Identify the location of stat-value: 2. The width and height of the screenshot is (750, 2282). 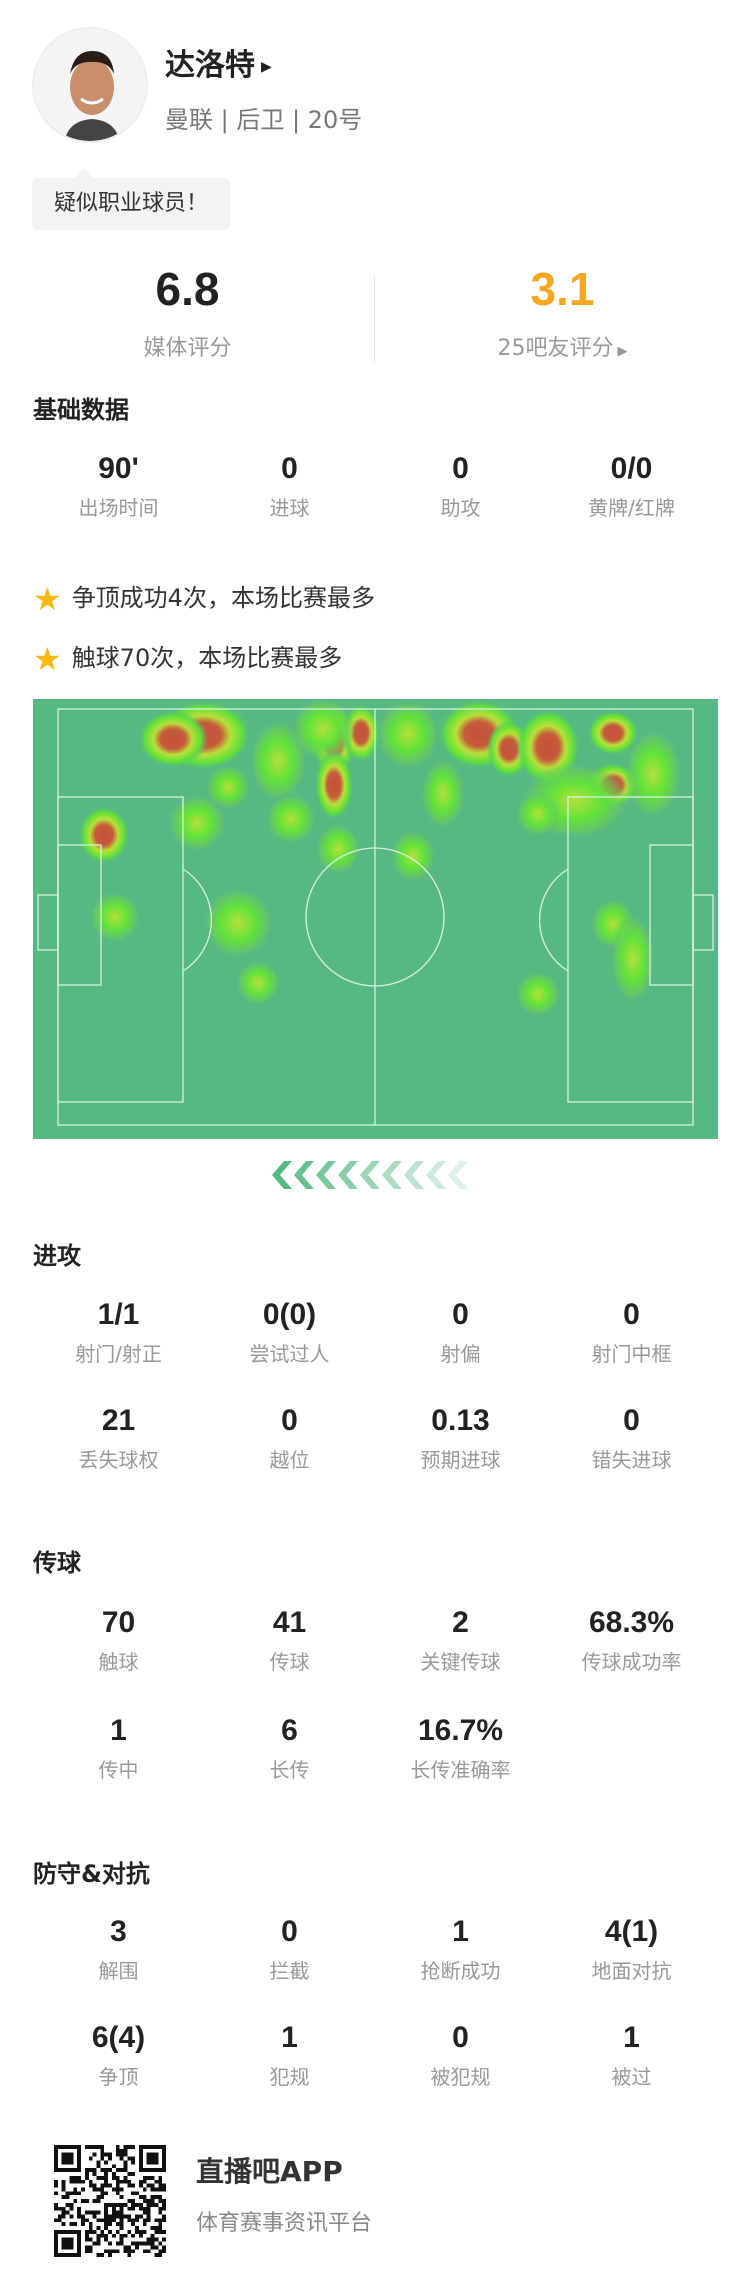
(460, 1622).